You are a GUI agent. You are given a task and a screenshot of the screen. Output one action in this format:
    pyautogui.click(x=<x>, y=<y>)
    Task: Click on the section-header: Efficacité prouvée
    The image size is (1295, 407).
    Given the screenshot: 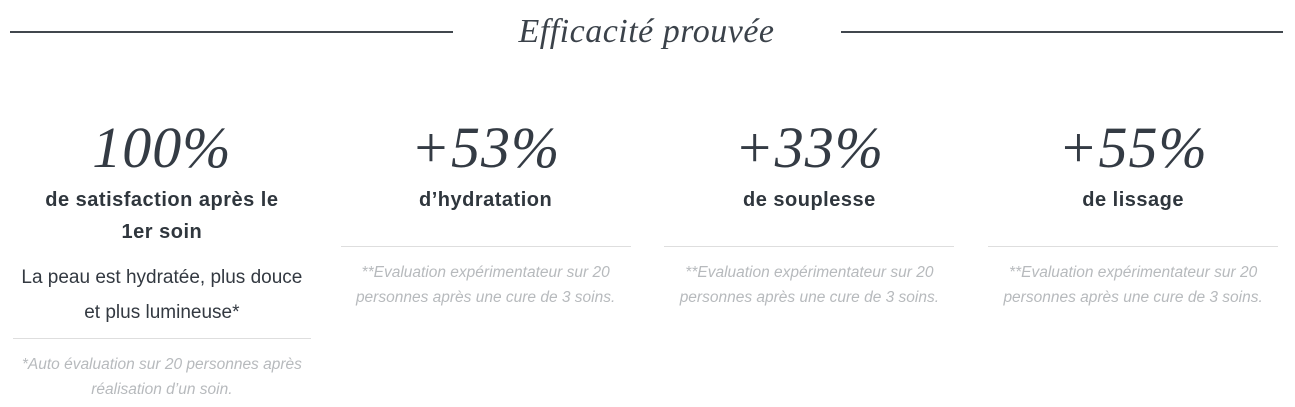 What is the action you would take?
    pyautogui.click(x=647, y=27)
    